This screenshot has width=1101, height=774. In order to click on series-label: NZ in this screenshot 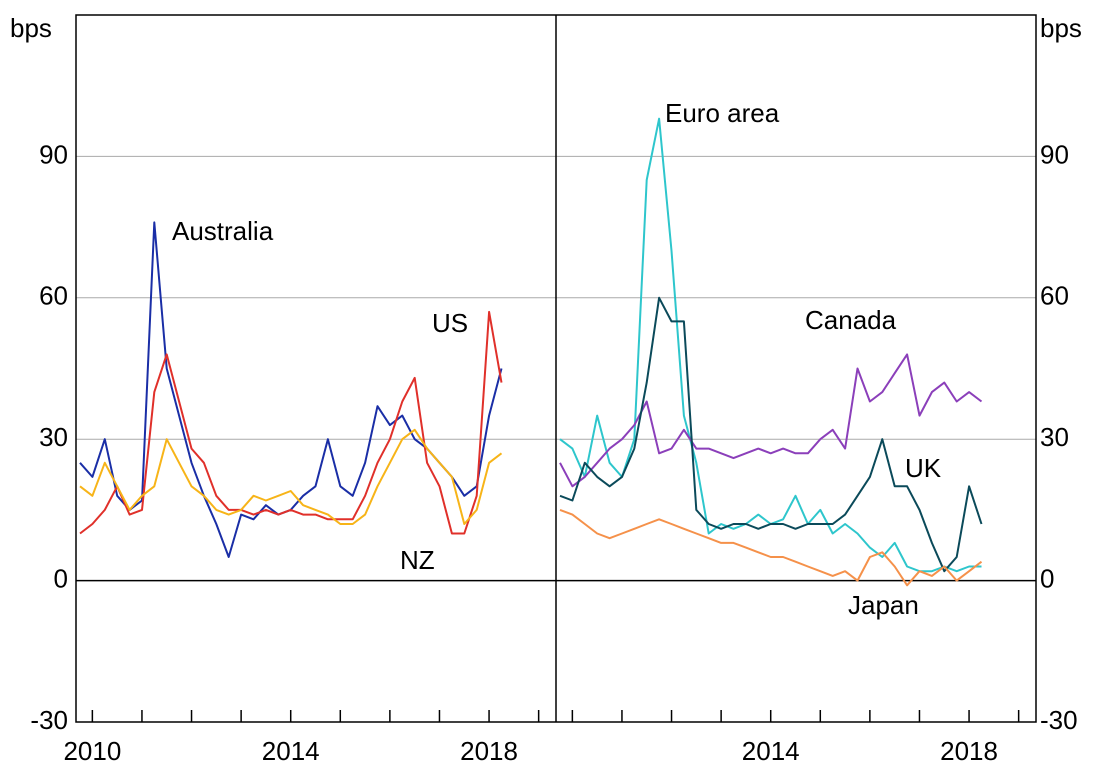, I will do `click(417, 560)`.